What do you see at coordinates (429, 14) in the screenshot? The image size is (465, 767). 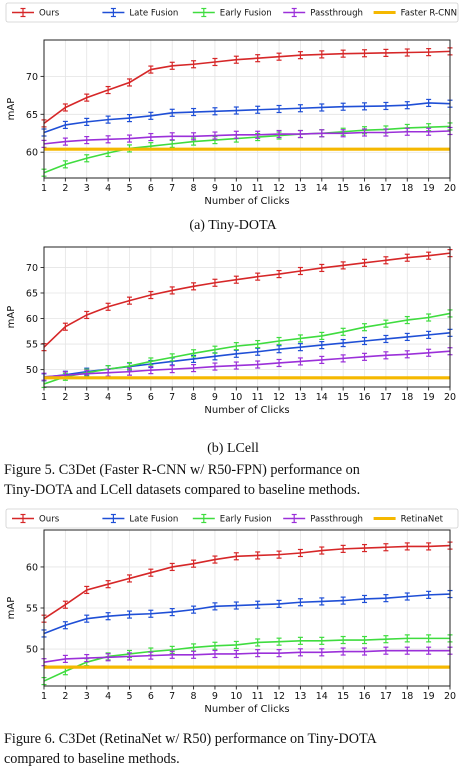 I see `legend-label: Faster R-CNN` at bounding box center [429, 14].